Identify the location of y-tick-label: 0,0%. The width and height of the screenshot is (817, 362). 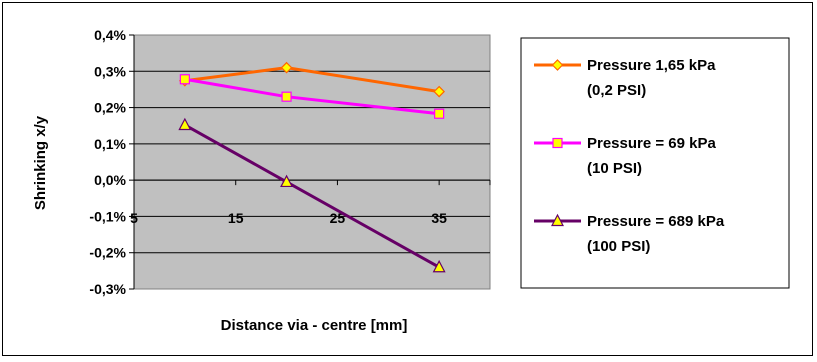
(110, 180).